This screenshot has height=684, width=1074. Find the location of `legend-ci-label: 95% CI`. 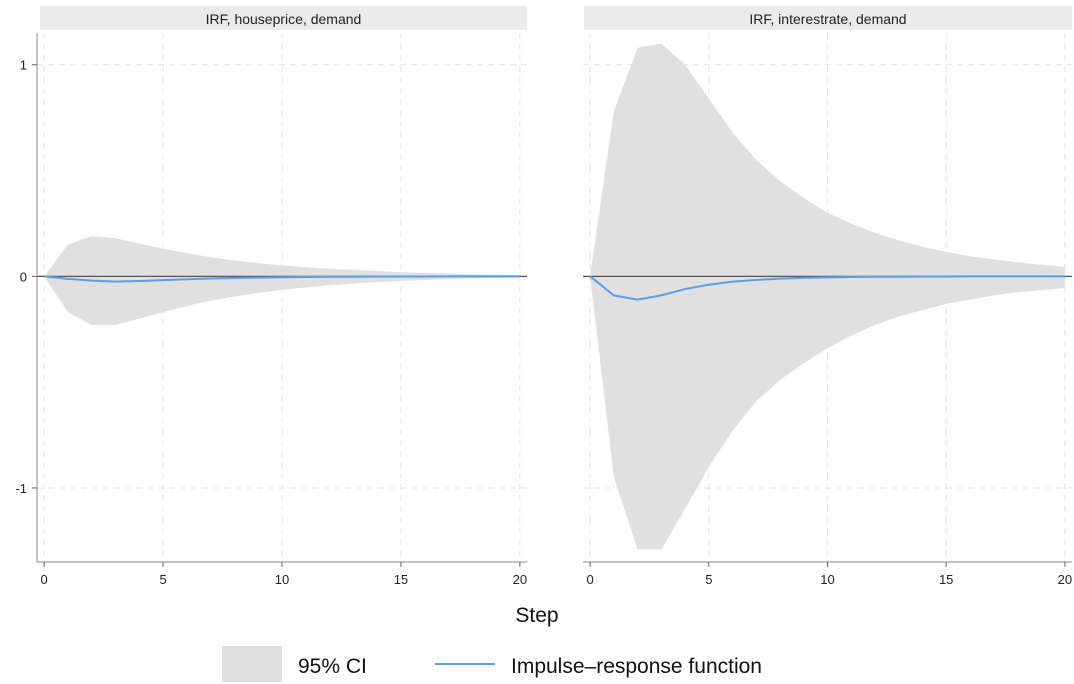

legend-ci-label: 95% CI is located at coordinates (332, 666).